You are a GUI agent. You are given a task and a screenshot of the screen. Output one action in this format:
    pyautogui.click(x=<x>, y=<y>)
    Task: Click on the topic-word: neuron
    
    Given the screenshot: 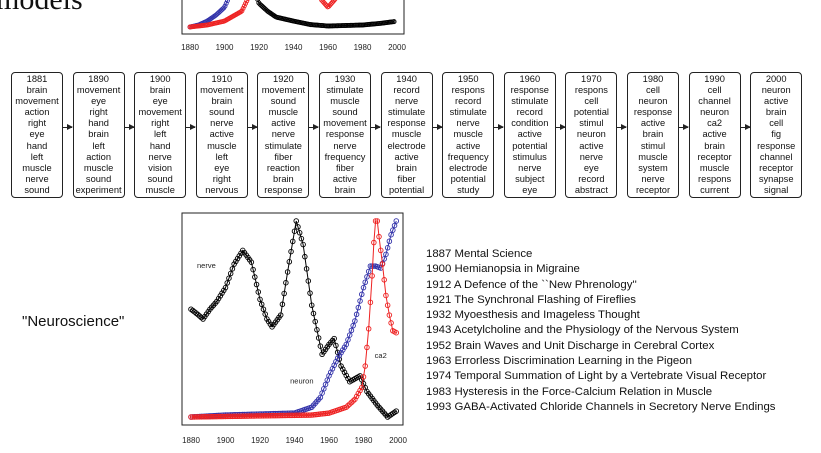 What is the action you would take?
    pyautogui.click(x=776, y=90)
    